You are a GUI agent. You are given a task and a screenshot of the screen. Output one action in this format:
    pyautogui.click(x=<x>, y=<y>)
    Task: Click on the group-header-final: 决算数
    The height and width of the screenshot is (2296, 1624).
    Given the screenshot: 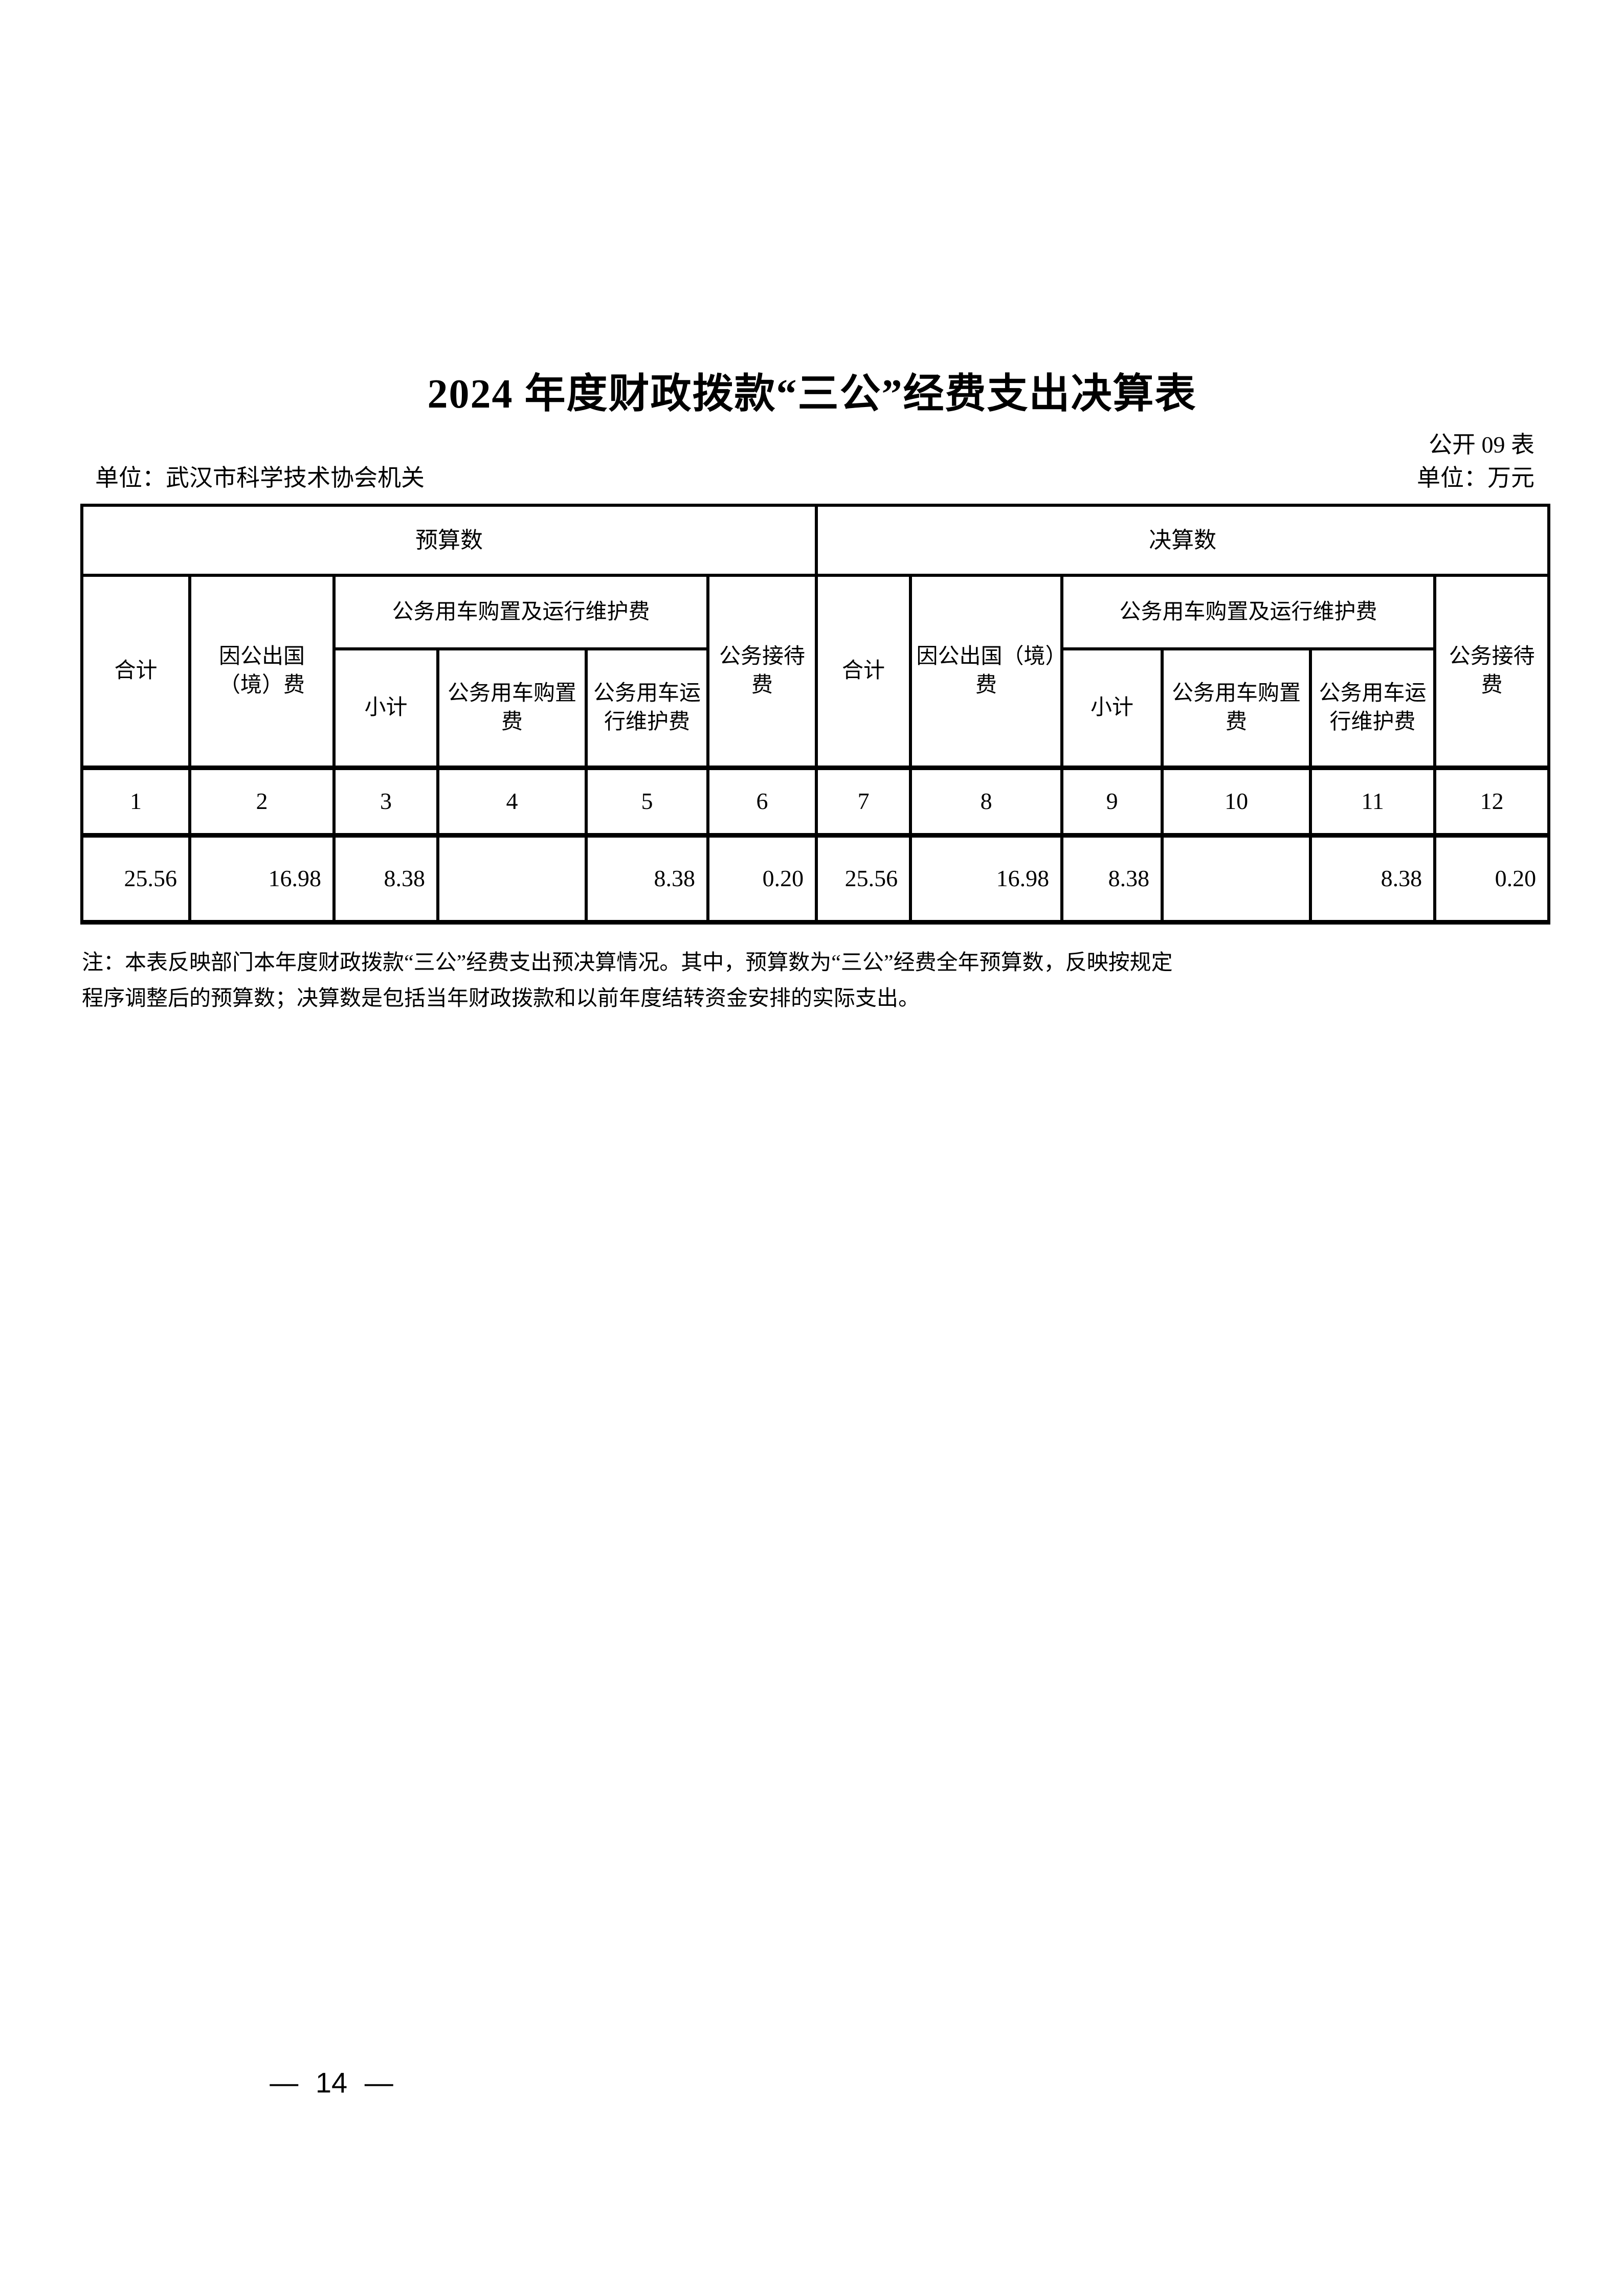 What is the action you would take?
    pyautogui.click(x=1183, y=541)
    